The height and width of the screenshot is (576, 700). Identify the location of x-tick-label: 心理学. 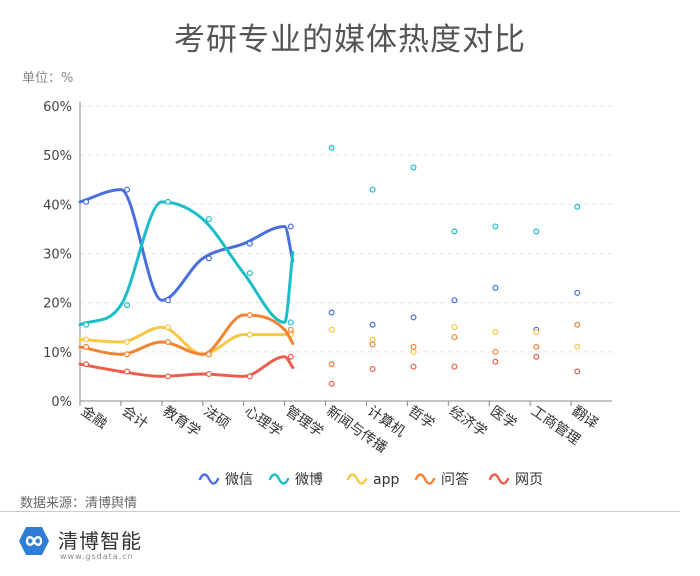
(263, 421).